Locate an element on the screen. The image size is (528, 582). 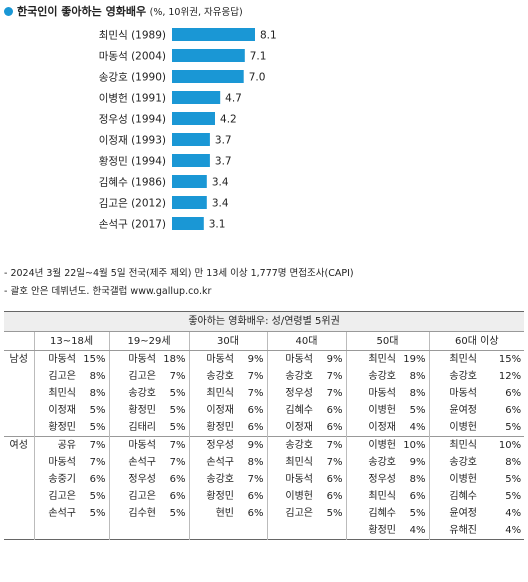
gender-label: 남성 is located at coordinates (18, 359).